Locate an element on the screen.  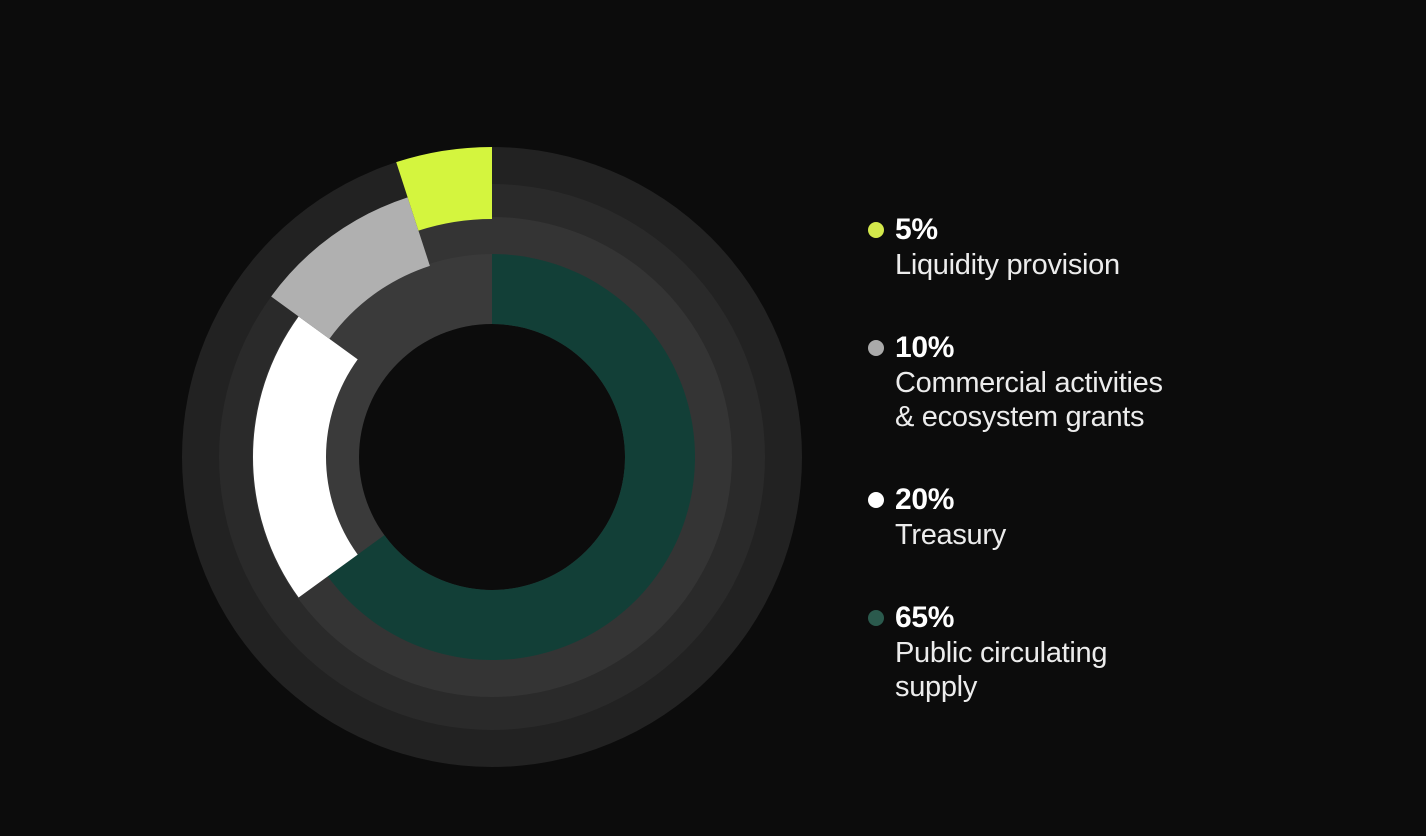
legend-value: 5% is located at coordinates (916, 229).